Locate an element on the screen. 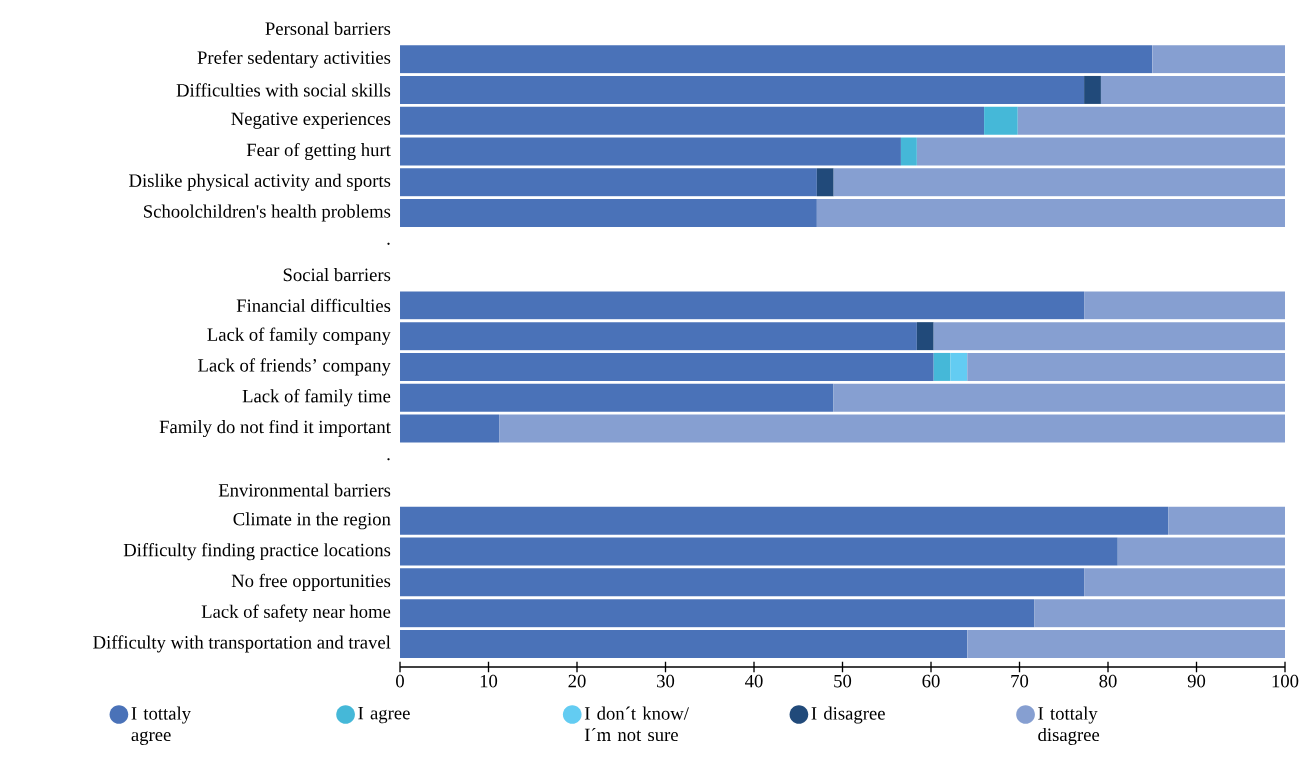 The height and width of the screenshot is (759, 1301). x-tick-label: 10 is located at coordinates (489, 681).